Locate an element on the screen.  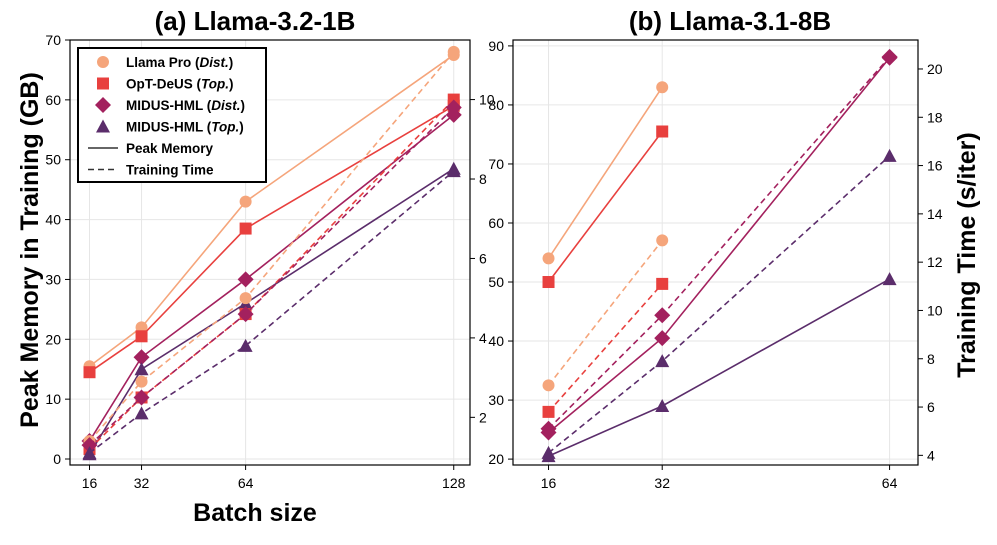
y-tick-label: 50 is located at coordinates (53, 160).